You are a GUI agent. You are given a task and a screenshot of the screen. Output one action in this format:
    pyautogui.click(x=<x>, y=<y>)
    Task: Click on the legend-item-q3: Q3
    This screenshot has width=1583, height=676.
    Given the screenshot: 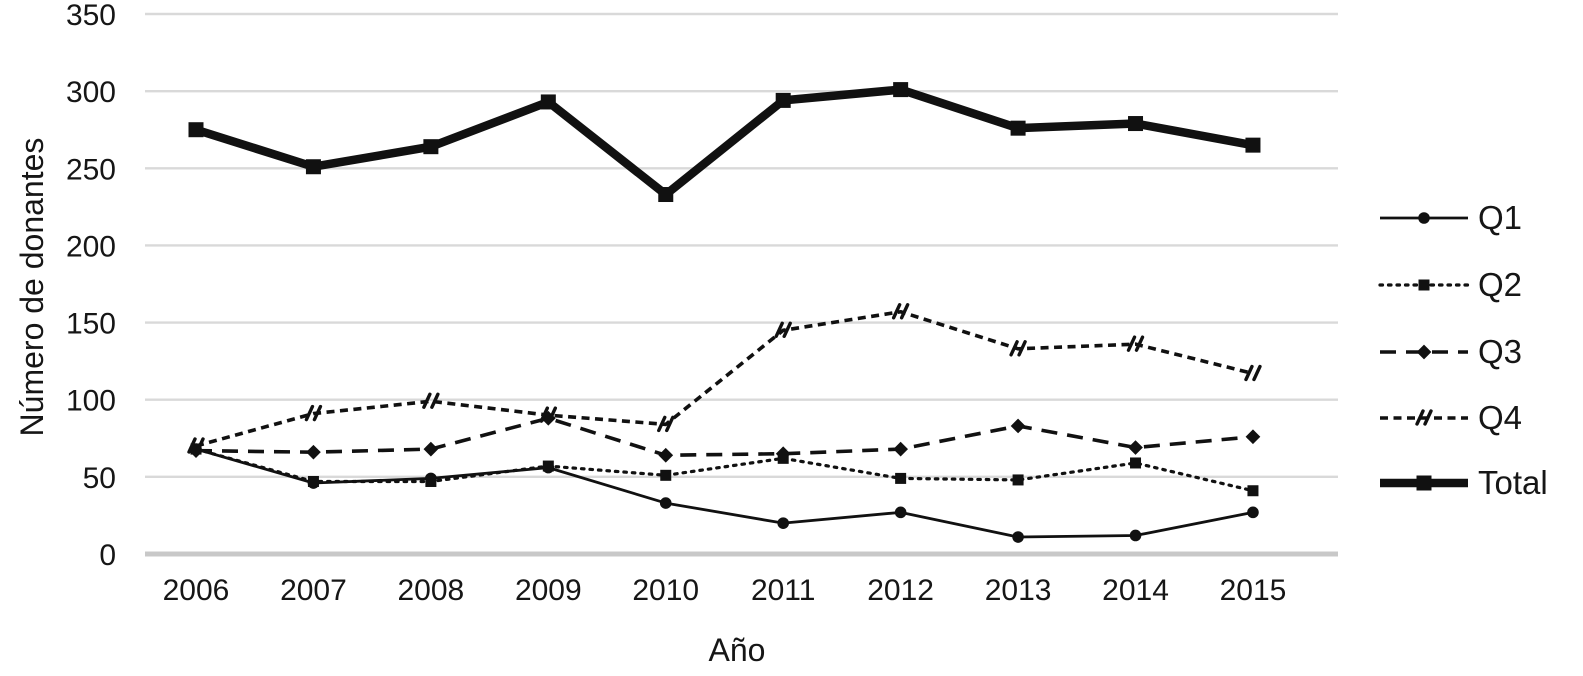 What is the action you would take?
    pyautogui.click(x=1450, y=351)
    